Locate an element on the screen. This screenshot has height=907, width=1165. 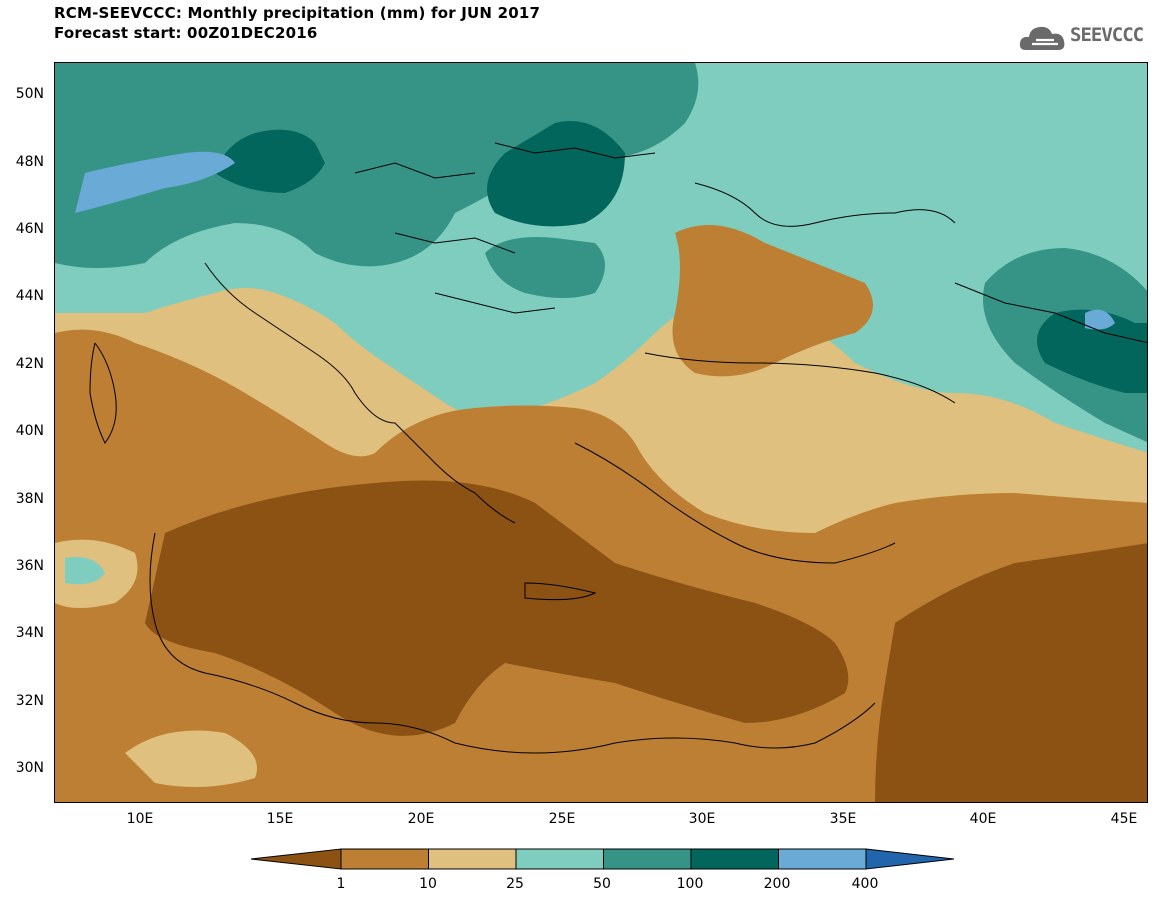
lat-label: 40N is located at coordinates (29, 431).